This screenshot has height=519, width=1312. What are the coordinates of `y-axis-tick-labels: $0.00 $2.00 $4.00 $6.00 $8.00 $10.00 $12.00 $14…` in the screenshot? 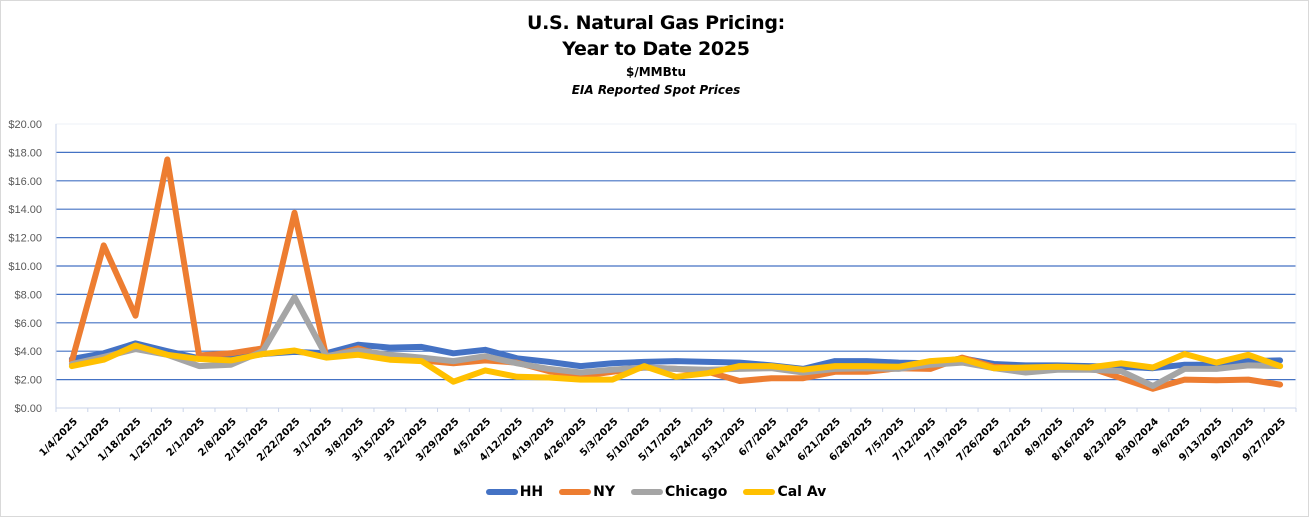 It's located at (25, 267).